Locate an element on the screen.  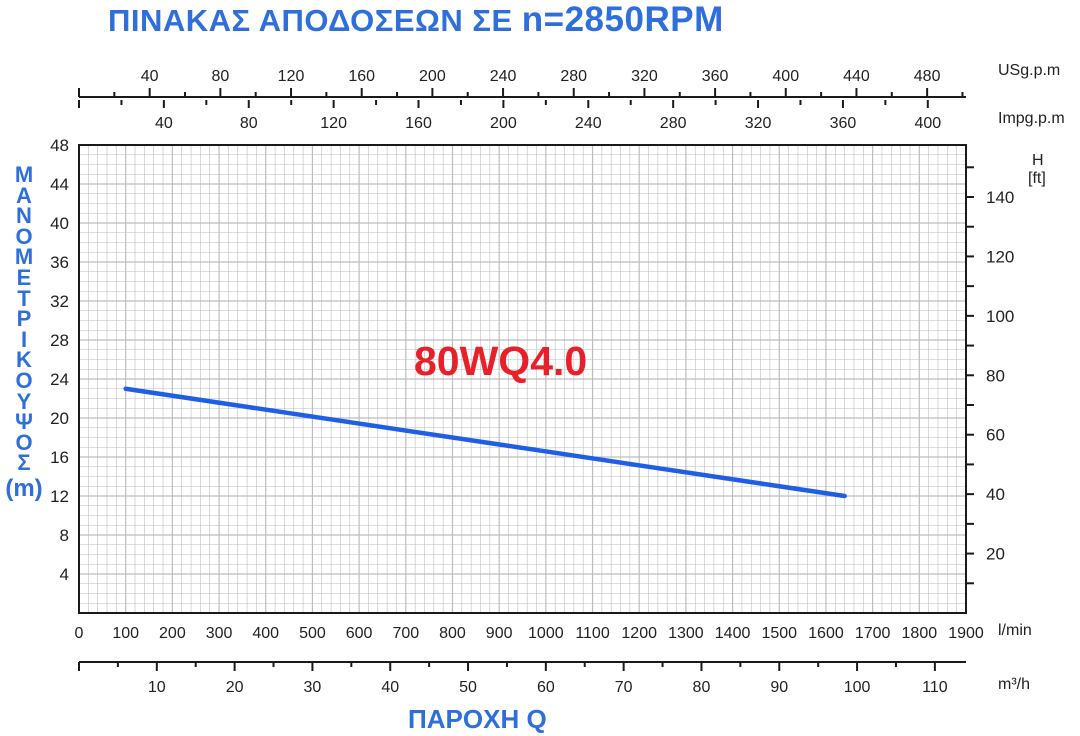
x-tick-label-impgpm: 160 is located at coordinates (418, 123).